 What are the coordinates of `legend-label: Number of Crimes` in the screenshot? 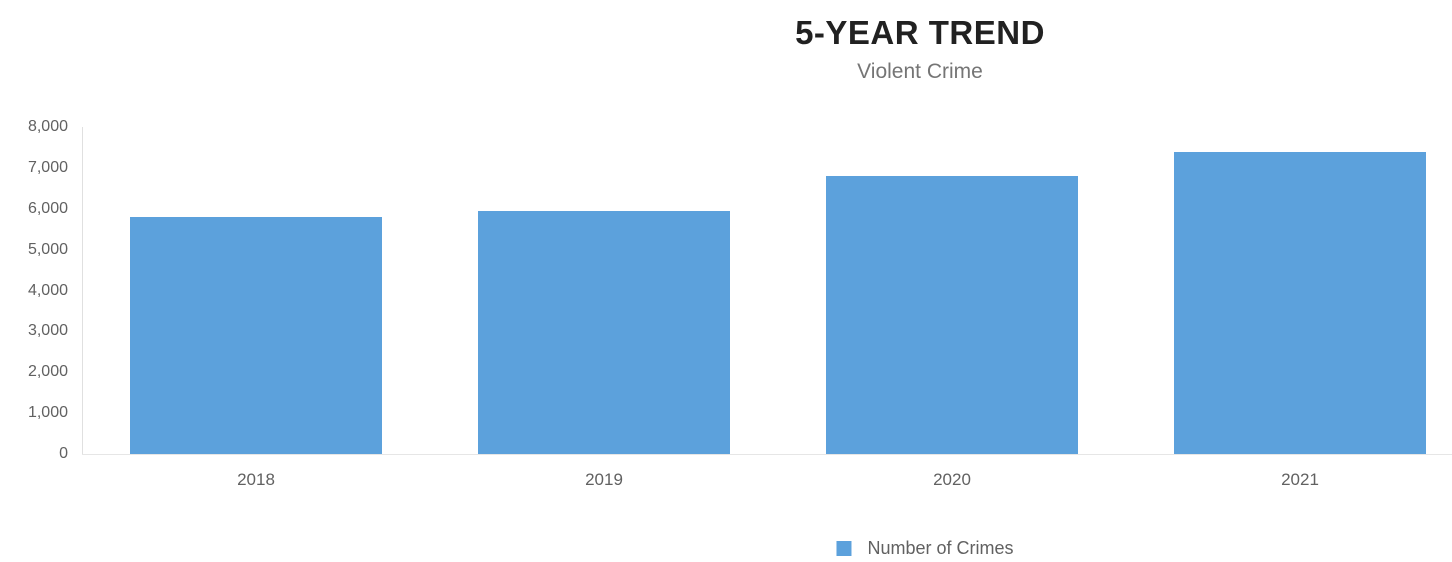 It's located at (940, 548).